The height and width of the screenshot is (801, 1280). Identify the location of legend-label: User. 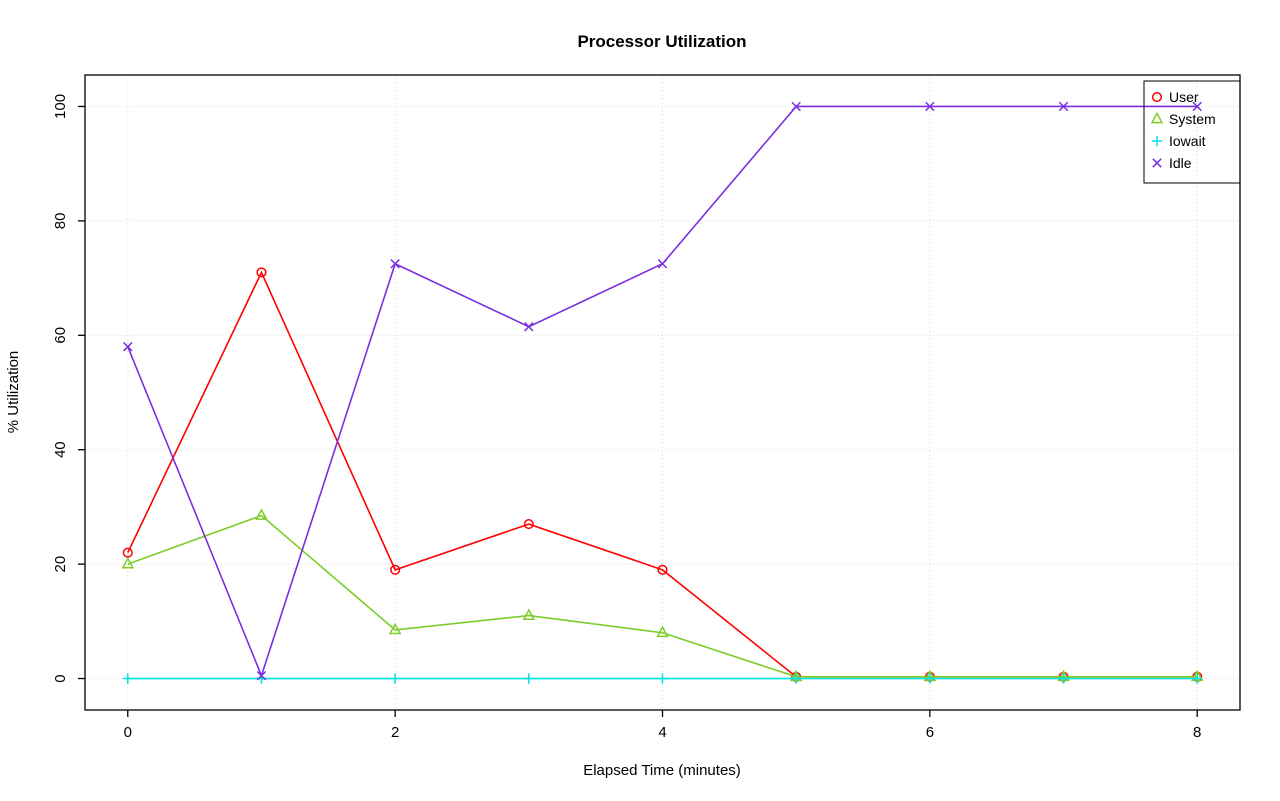
(1184, 97).